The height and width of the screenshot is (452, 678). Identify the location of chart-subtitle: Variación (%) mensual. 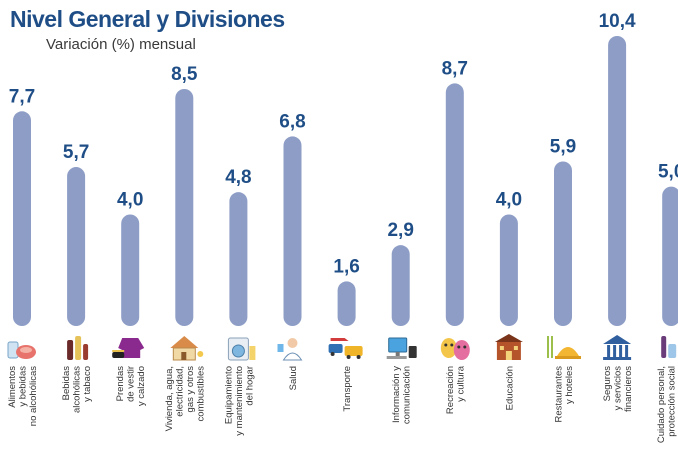
(121, 44).